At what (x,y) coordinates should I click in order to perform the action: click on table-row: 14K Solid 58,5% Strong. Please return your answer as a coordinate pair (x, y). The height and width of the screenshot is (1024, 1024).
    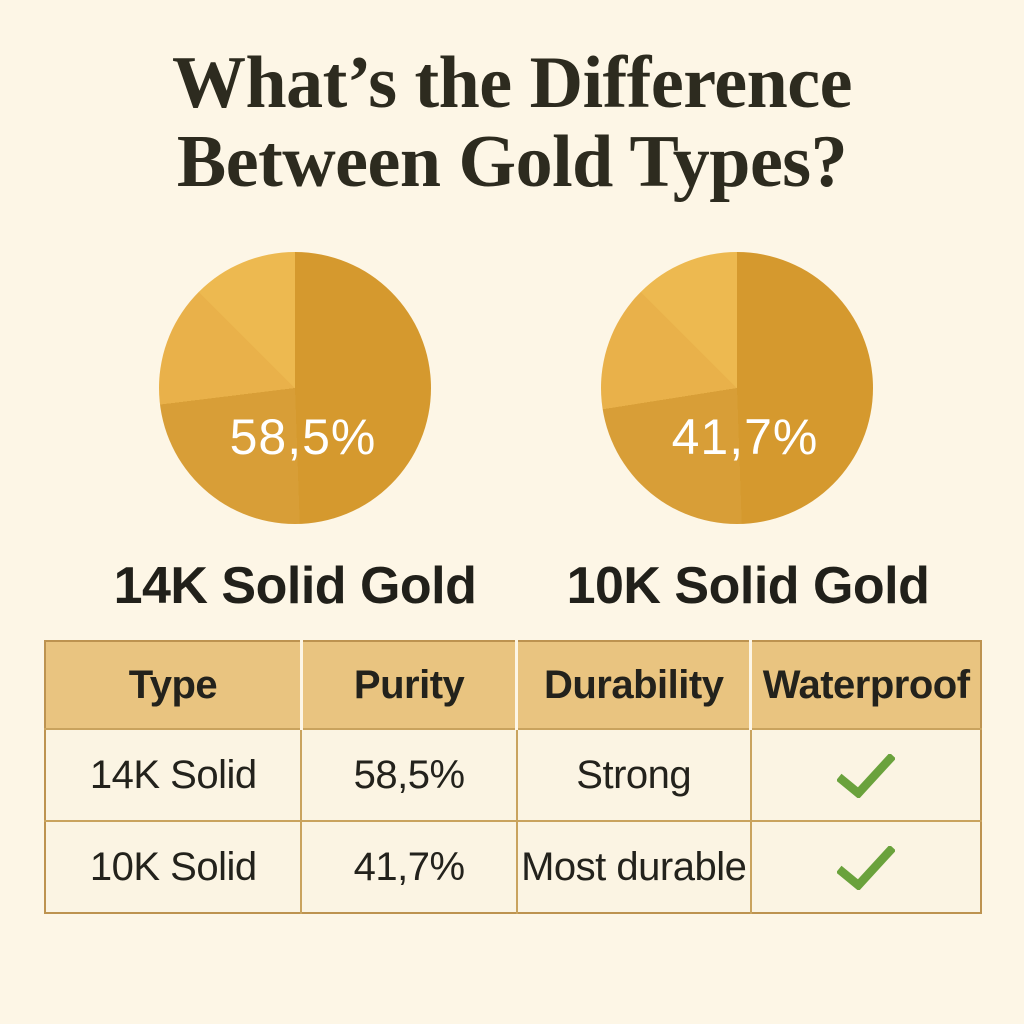
    Looking at the image, I should click on (513, 774).